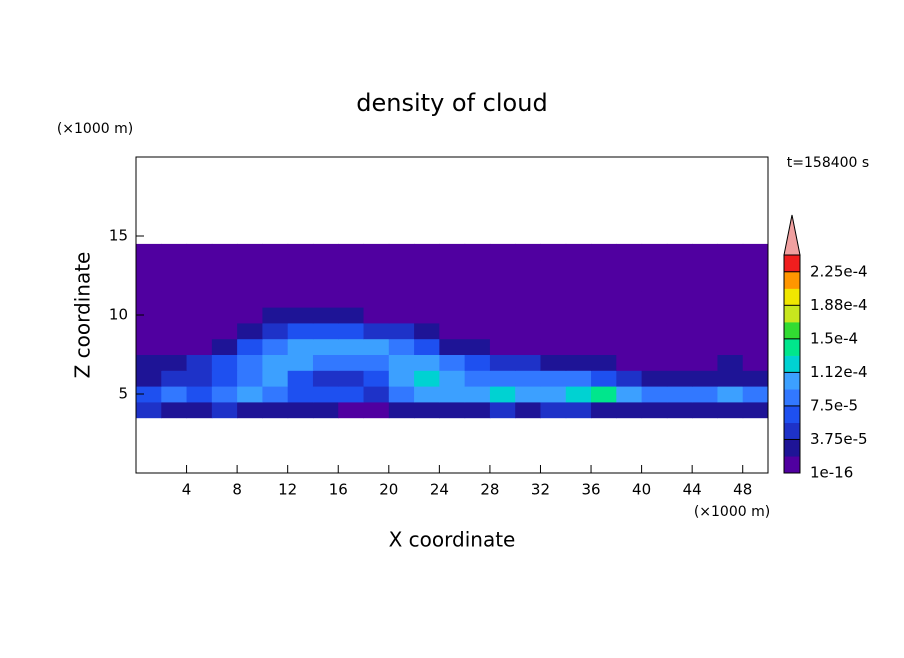  Describe the element at coordinates (452, 540) in the screenshot. I see `x-axis-label: X coordinate` at that location.